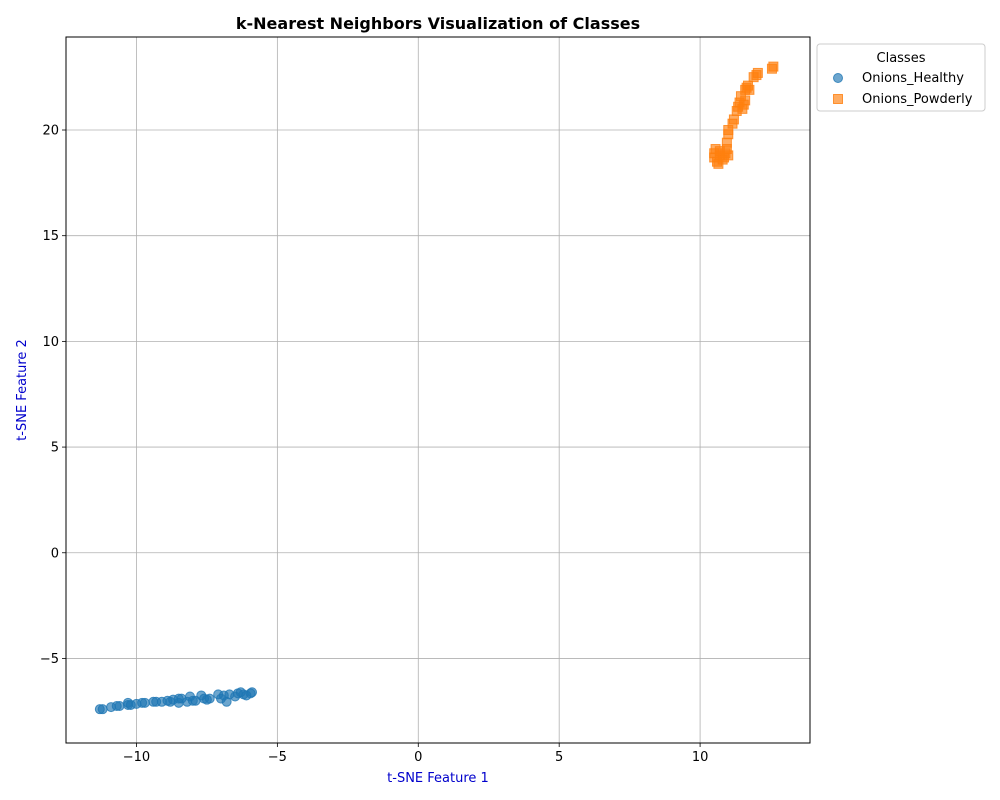  Describe the element at coordinates (55, 553) in the screenshot. I see `y-tick-label: 0` at that location.